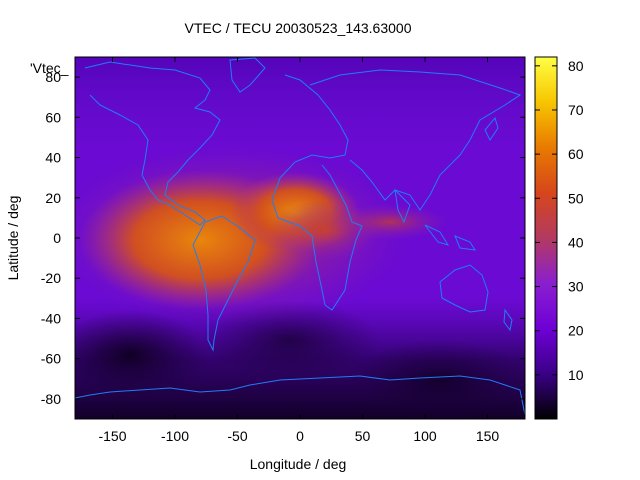 Image resolution: width=640 pixels, height=480 pixels. Describe the element at coordinates (508, 320) in the screenshot. I see `coast-new-zealand` at that location.